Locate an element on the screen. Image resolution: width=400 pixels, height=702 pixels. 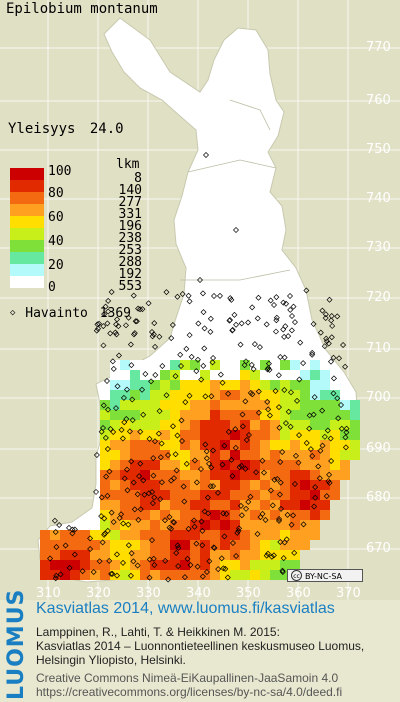
legend-count: 331 is located at coordinates (130, 214).